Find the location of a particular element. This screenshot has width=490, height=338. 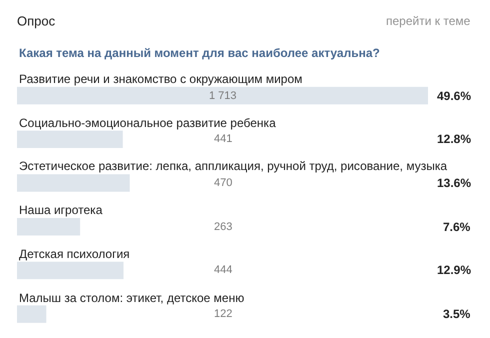

text: 12.9% is located at coordinates (454, 270).